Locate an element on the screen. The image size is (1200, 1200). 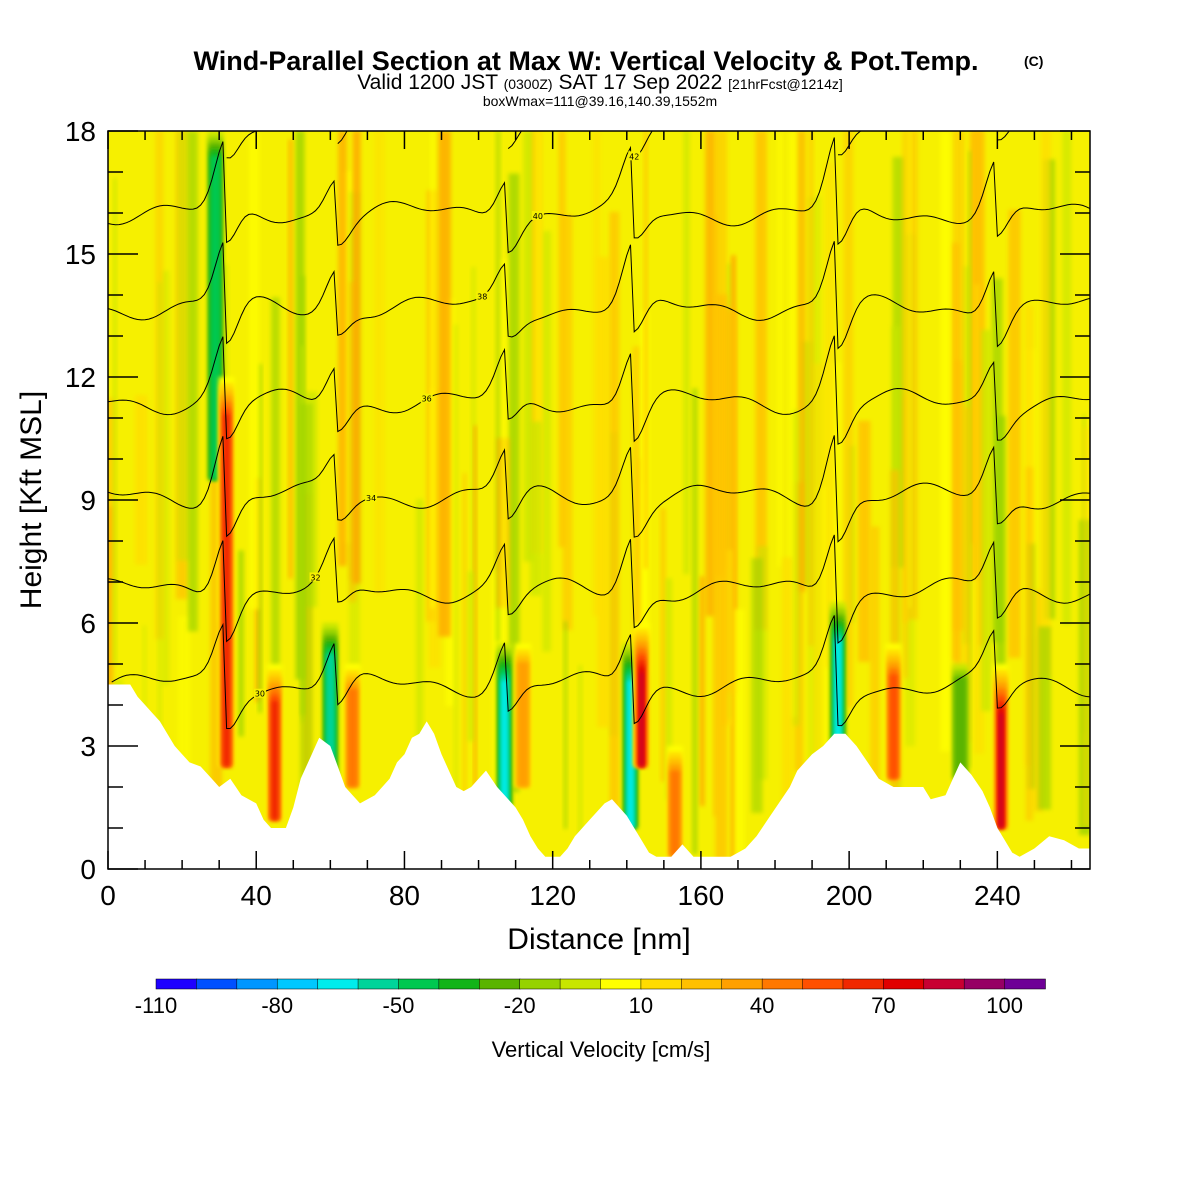
y-tick-label: 6 is located at coordinates (88, 623).